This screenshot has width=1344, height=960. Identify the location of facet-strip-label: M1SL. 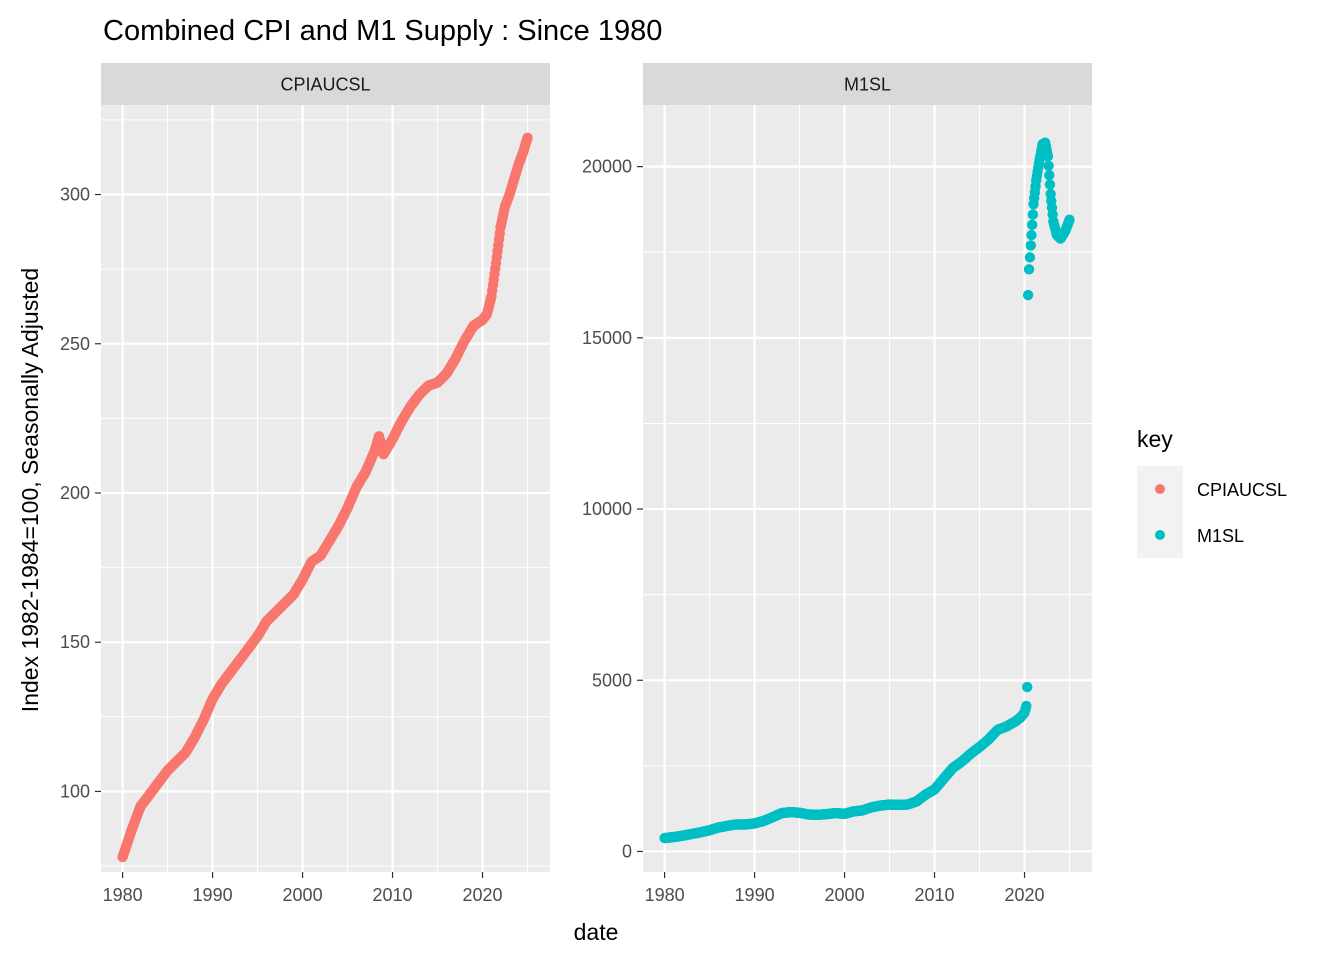
(867, 85).